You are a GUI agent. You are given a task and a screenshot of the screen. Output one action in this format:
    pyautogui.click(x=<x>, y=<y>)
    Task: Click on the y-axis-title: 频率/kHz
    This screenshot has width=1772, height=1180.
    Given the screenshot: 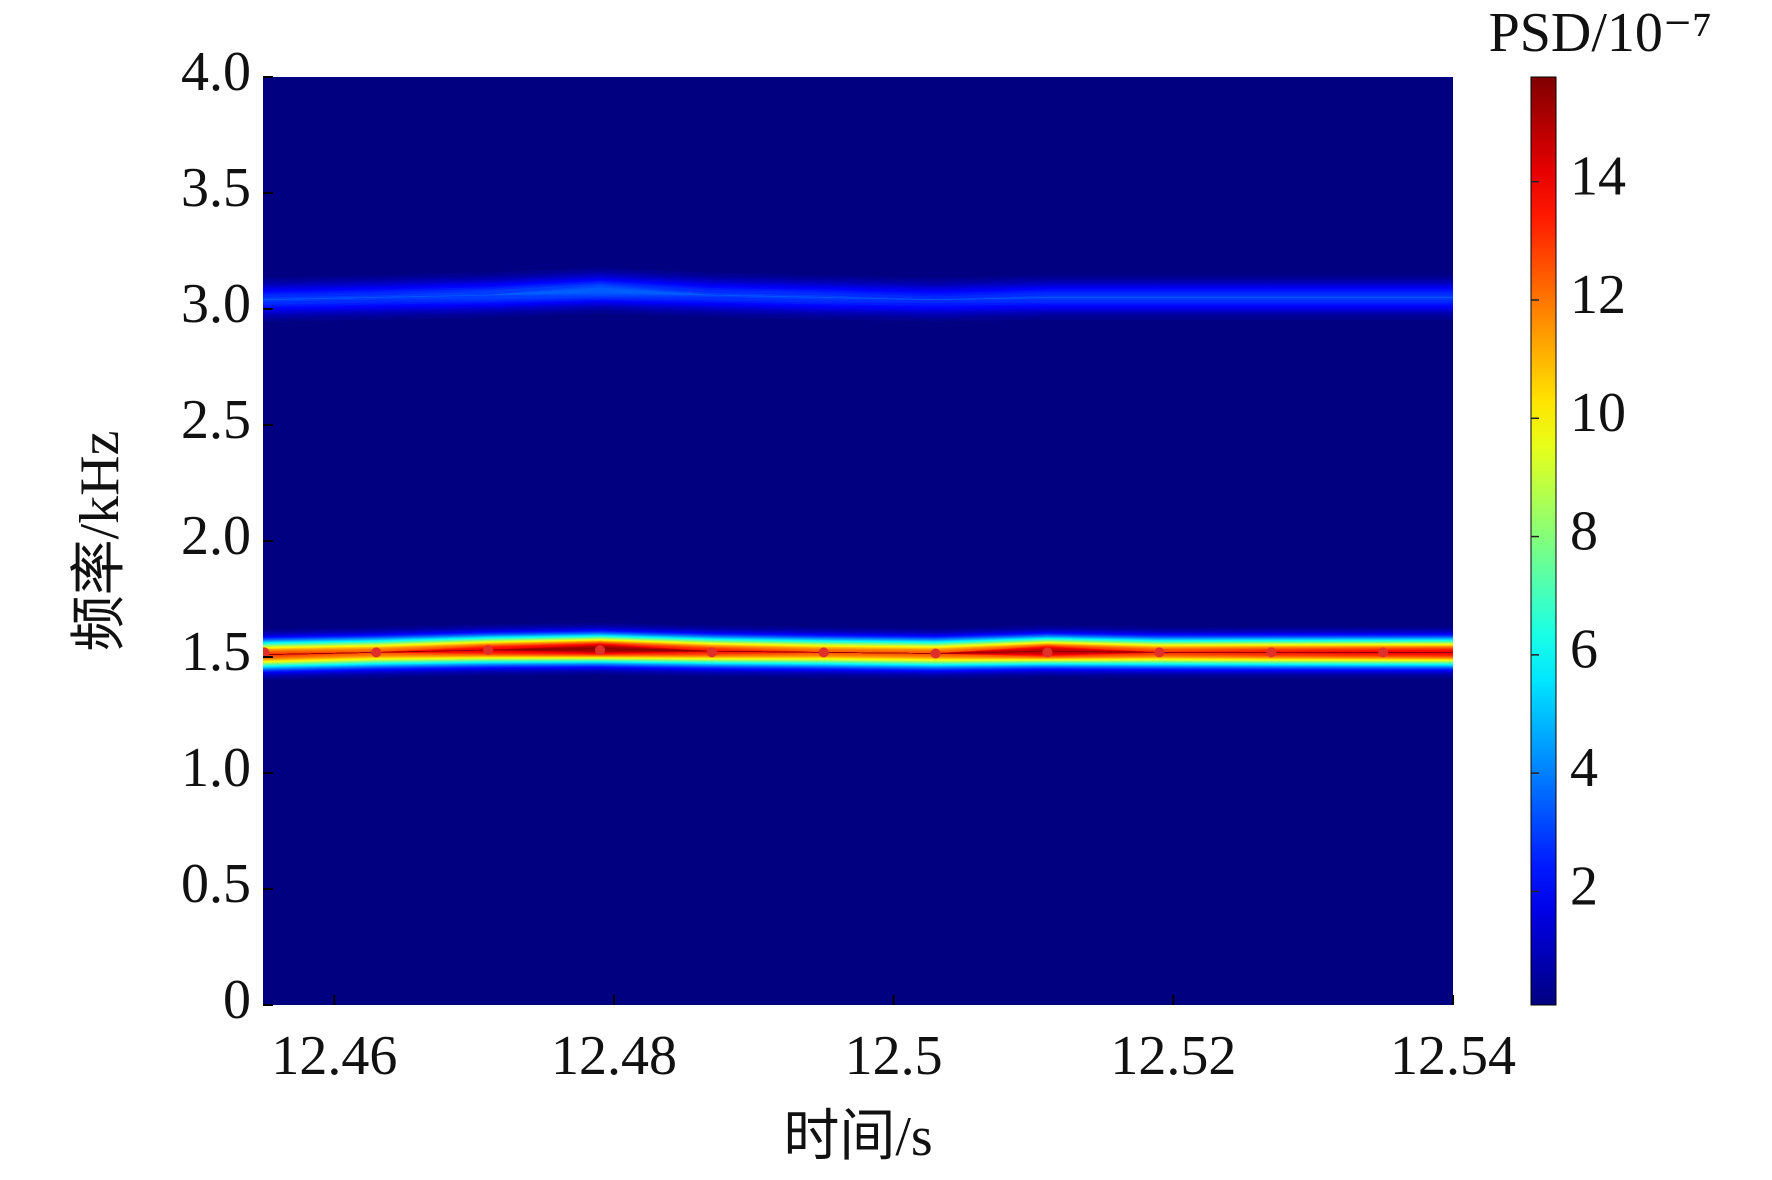 What is the action you would take?
    pyautogui.click(x=100, y=541)
    